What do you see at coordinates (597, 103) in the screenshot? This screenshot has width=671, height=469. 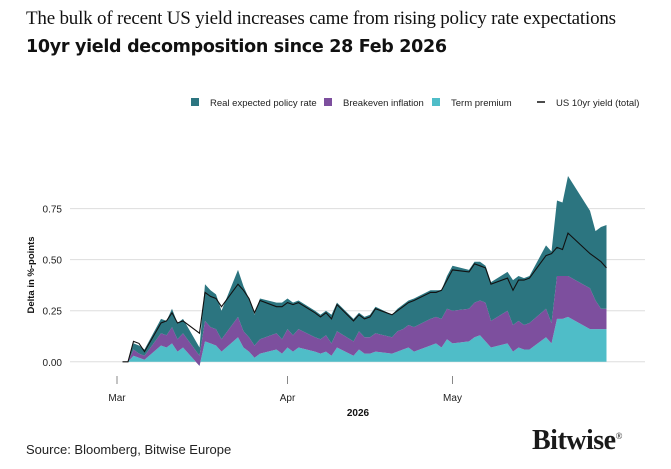 I see `legend-label: US 10yr yield (total)` at bounding box center [597, 103].